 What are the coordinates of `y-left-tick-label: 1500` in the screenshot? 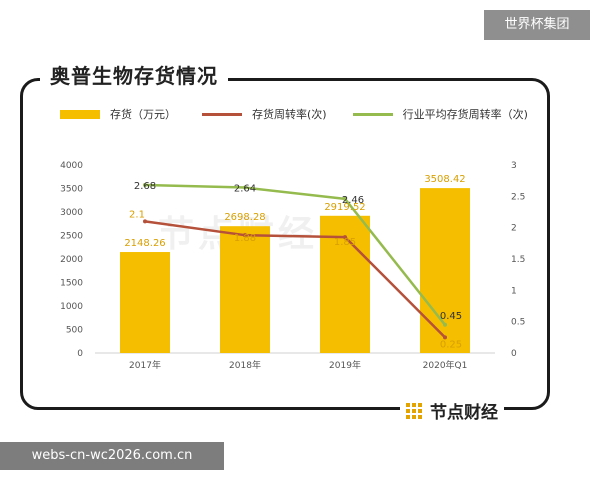 It's located at (71, 284).